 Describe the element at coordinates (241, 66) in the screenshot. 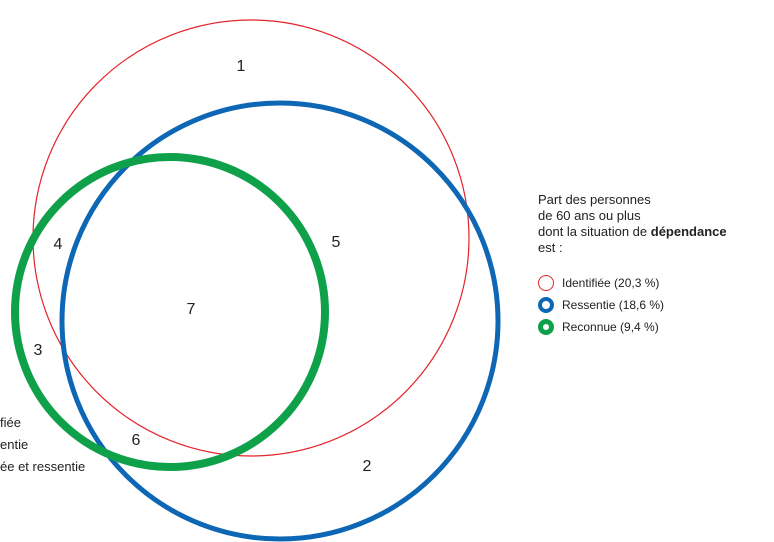

I see `region-1-label: 1` at that location.